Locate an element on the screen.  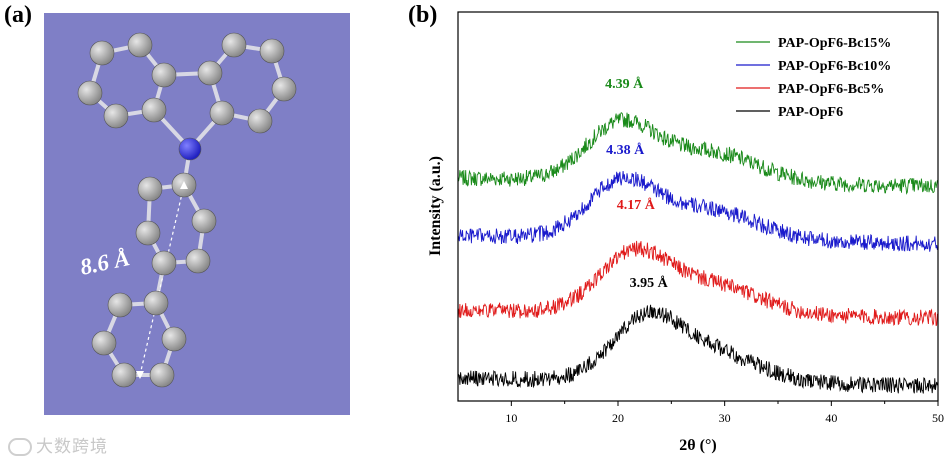
panel-label-a: (a) is located at coordinates (18, 15).